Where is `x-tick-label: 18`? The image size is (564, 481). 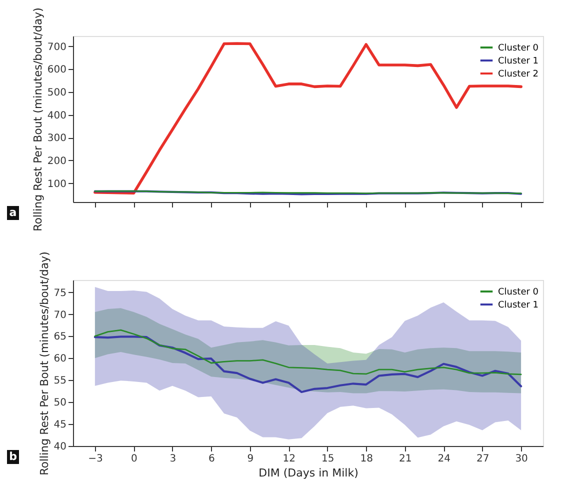 x-tick-label: 18 is located at coordinates (366, 459).